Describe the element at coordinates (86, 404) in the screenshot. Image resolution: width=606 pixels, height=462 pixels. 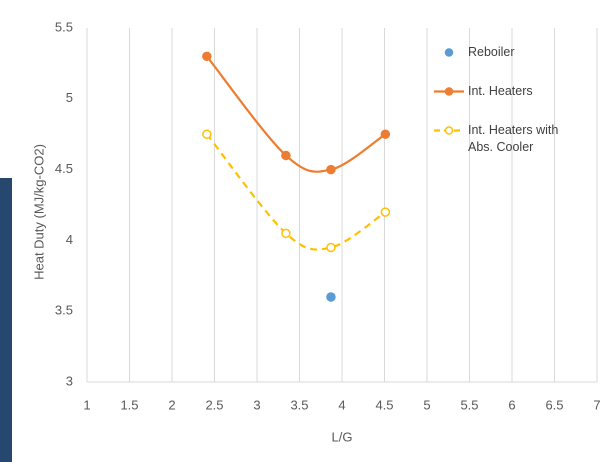
I see `x-tick-label: 1` at that location.